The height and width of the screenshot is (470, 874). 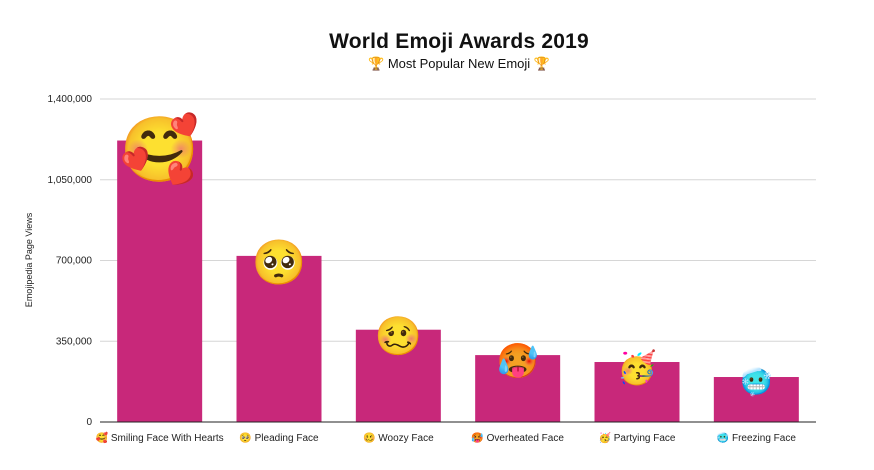 I want to click on x-tick-emoji: 🥴, so click(x=369, y=438).